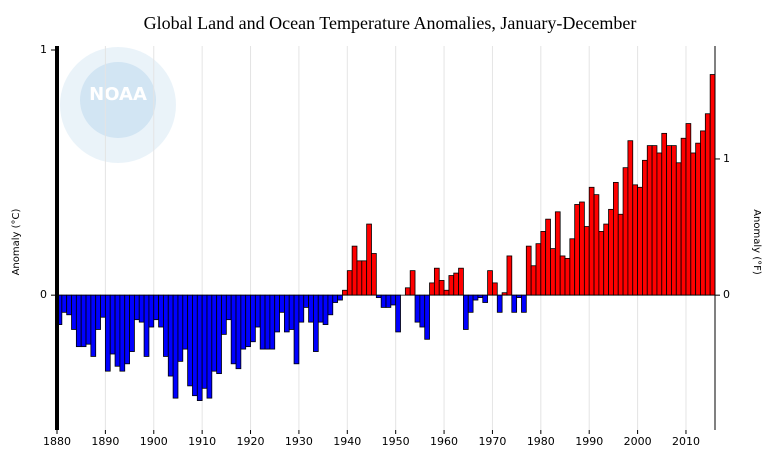 The width and height of the screenshot is (781, 457). I want to click on x-tick-label: 1940, so click(347, 441).